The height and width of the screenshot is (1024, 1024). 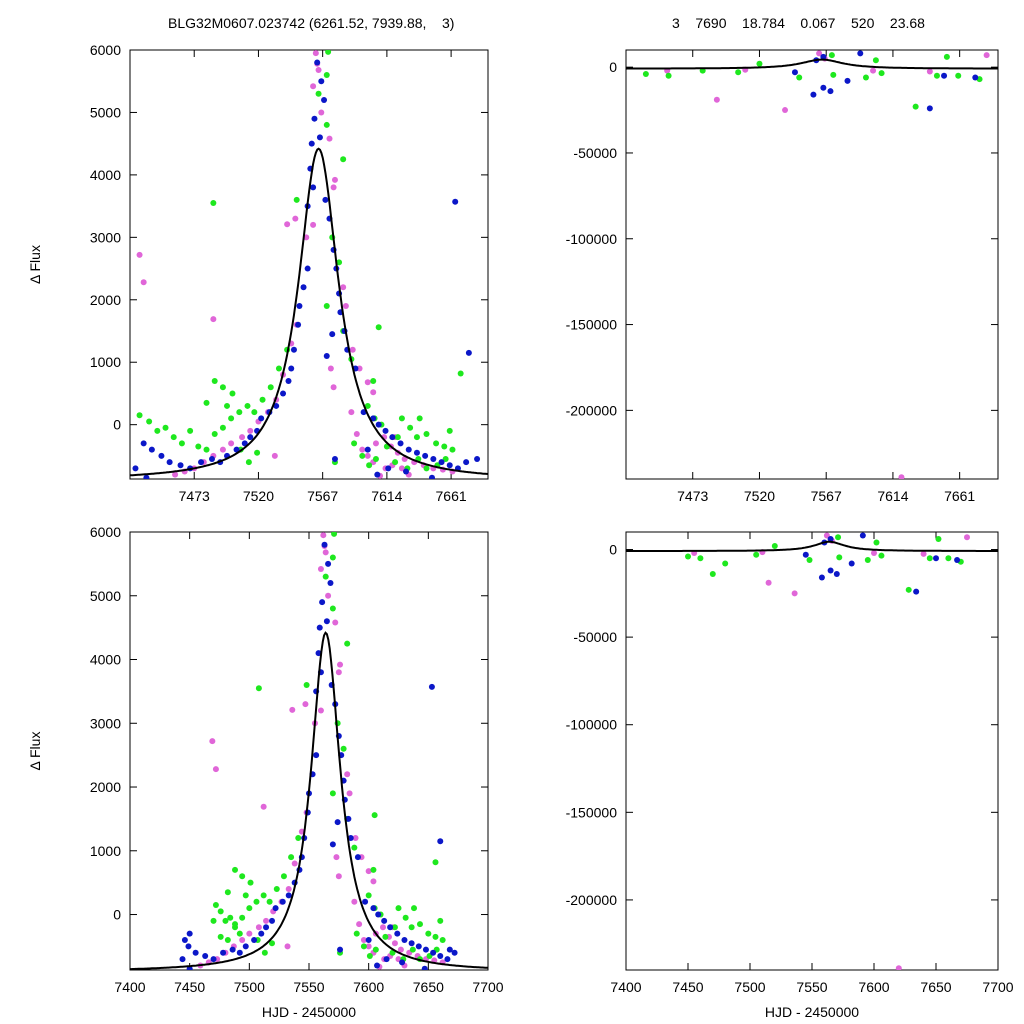 What do you see at coordinates (105, 723) in the screenshot?
I see `y-tick-label: 3000` at bounding box center [105, 723].